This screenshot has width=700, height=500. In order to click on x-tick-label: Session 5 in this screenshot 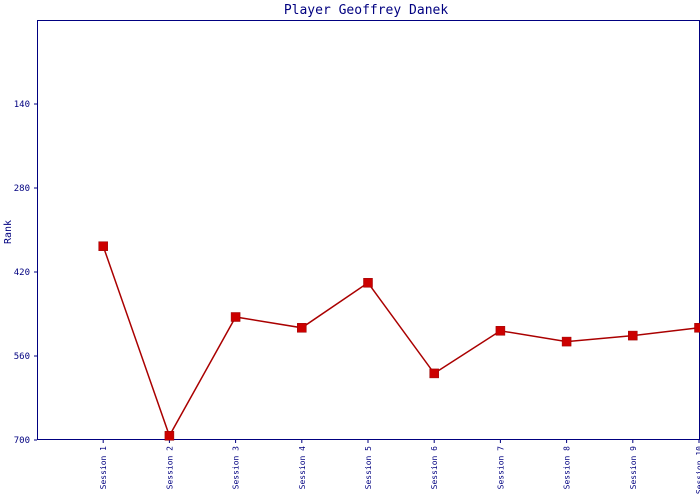, I will do `click(368, 468)`.